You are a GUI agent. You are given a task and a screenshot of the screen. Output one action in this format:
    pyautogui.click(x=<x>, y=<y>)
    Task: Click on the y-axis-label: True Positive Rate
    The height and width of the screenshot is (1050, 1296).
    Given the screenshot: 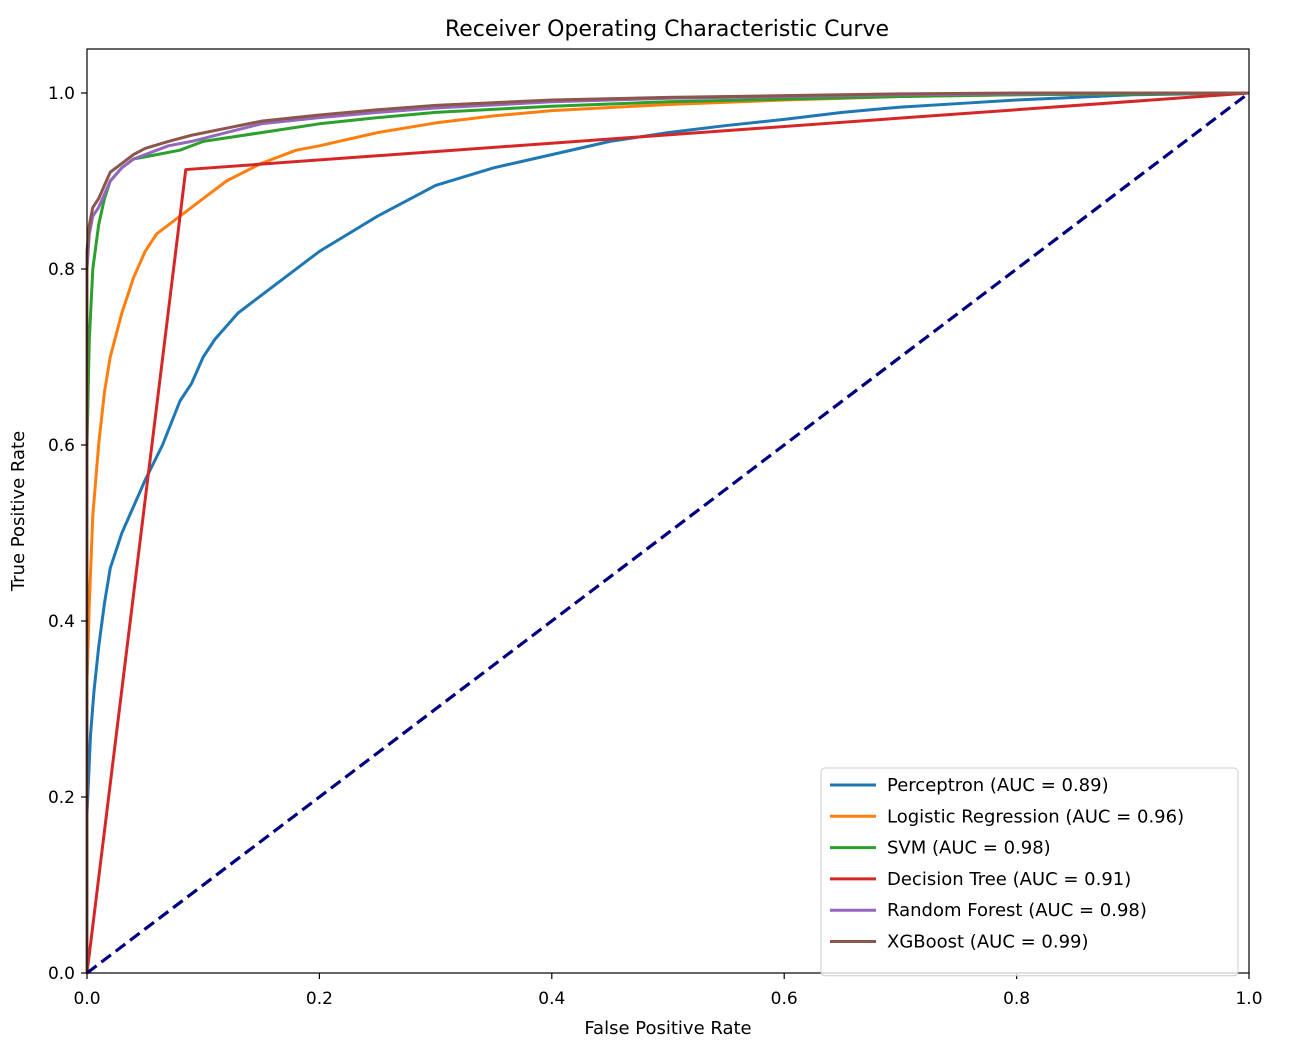 What is the action you would take?
    pyautogui.click(x=18, y=511)
    